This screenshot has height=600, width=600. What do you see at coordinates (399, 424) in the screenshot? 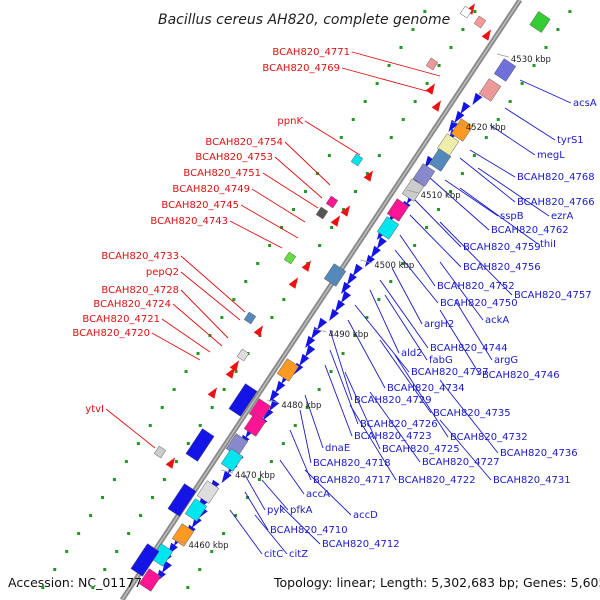
I see `reverse-label-bcah820-4726: BCAH820_4726` at bounding box center [399, 424].